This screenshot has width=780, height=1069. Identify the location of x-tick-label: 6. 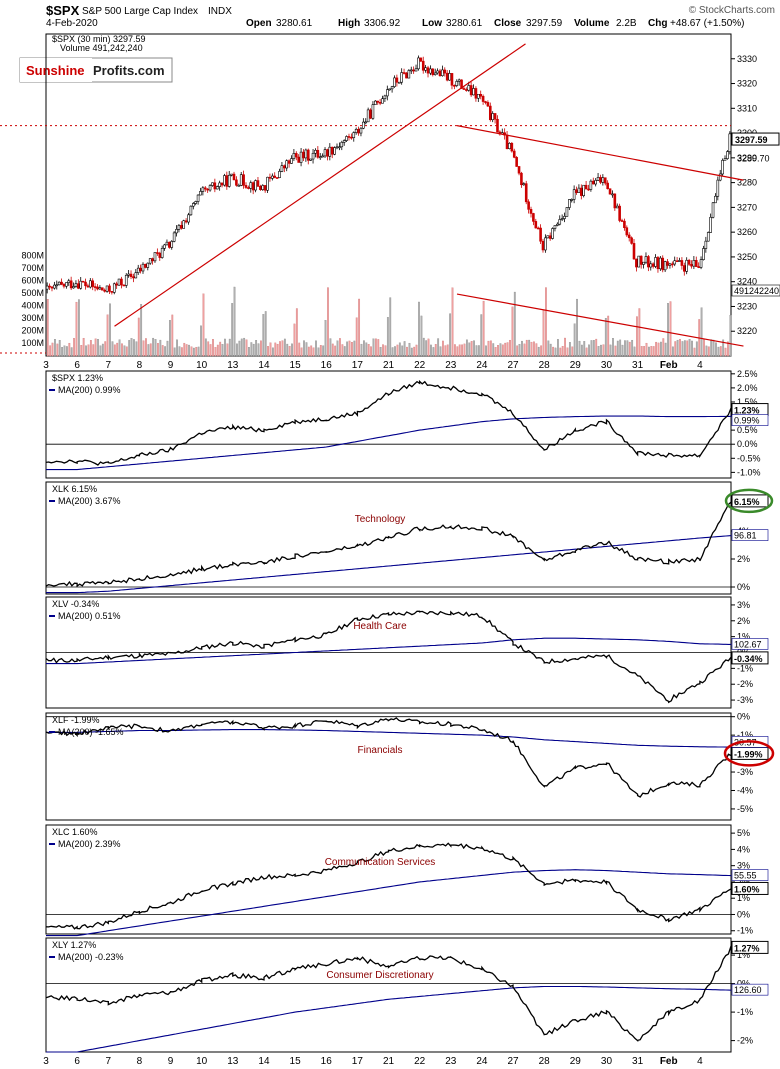
(77, 365).